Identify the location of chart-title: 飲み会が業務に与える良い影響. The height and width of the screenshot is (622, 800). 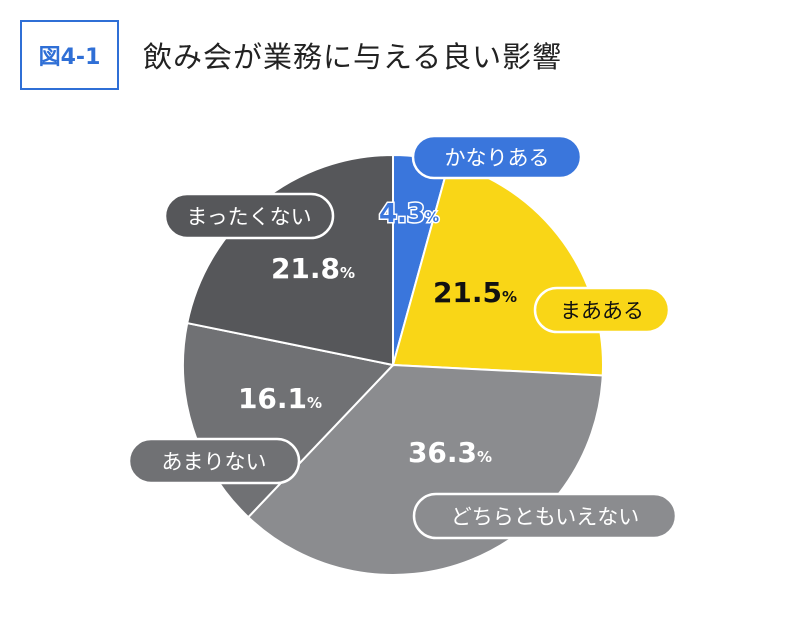
(353, 57).